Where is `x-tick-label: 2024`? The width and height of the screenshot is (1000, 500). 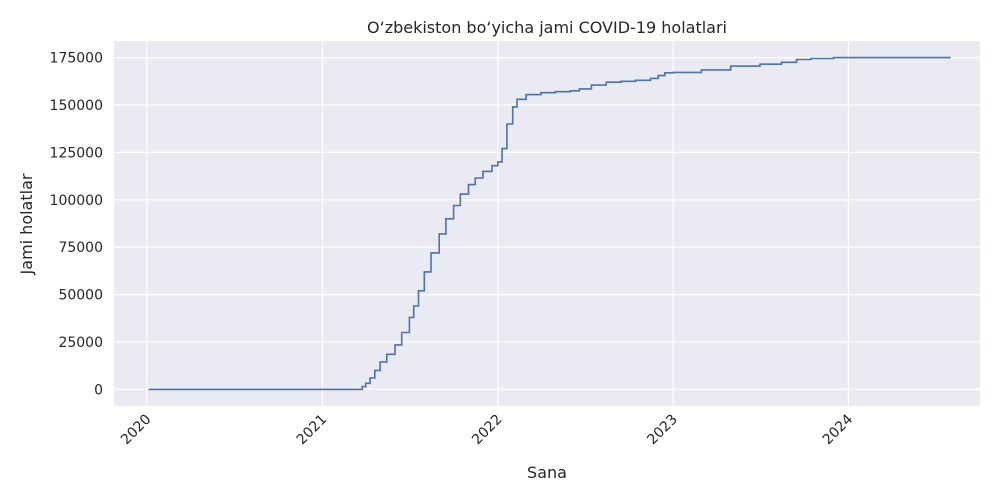 x-tick-label: 2024 is located at coordinates (838, 429).